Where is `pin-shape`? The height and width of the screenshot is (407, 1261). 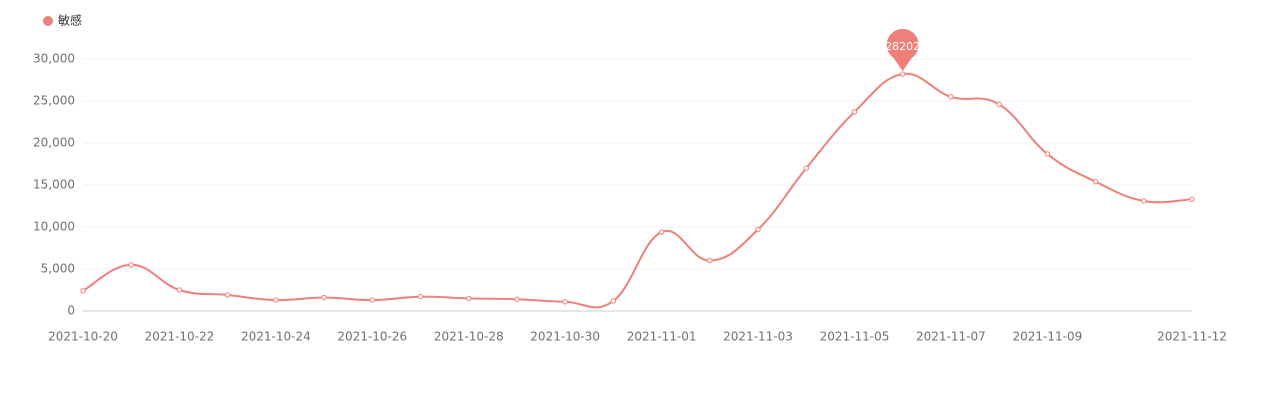
pin-shape is located at coordinates (902, 50).